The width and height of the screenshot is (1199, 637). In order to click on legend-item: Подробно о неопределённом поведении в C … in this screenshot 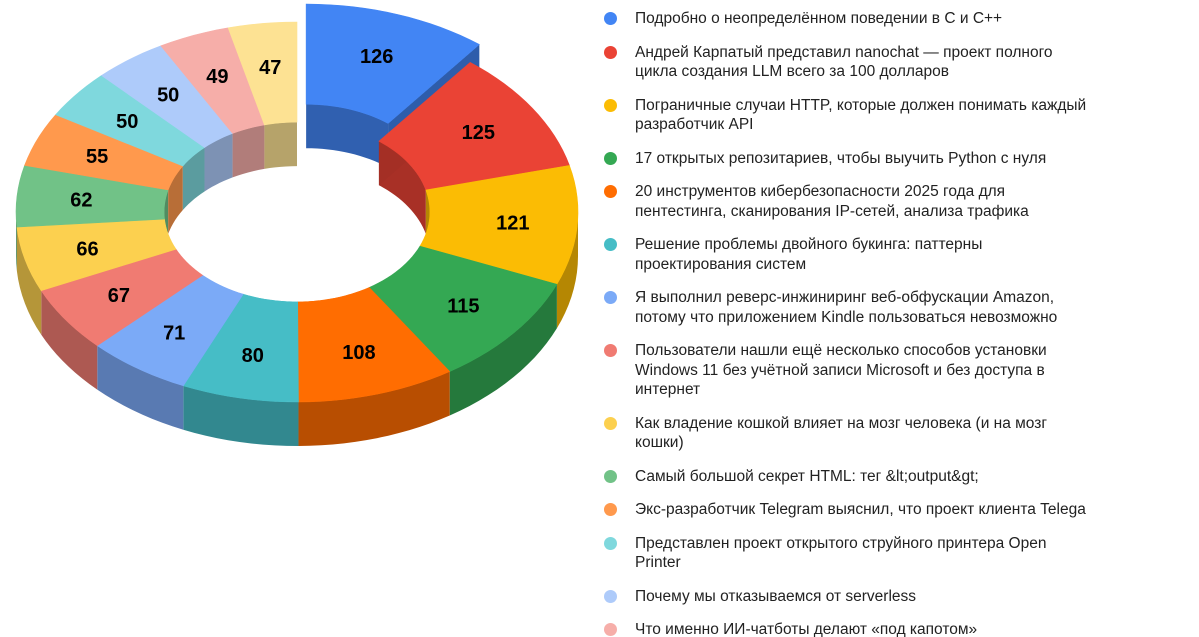, I will do `click(847, 19)`.